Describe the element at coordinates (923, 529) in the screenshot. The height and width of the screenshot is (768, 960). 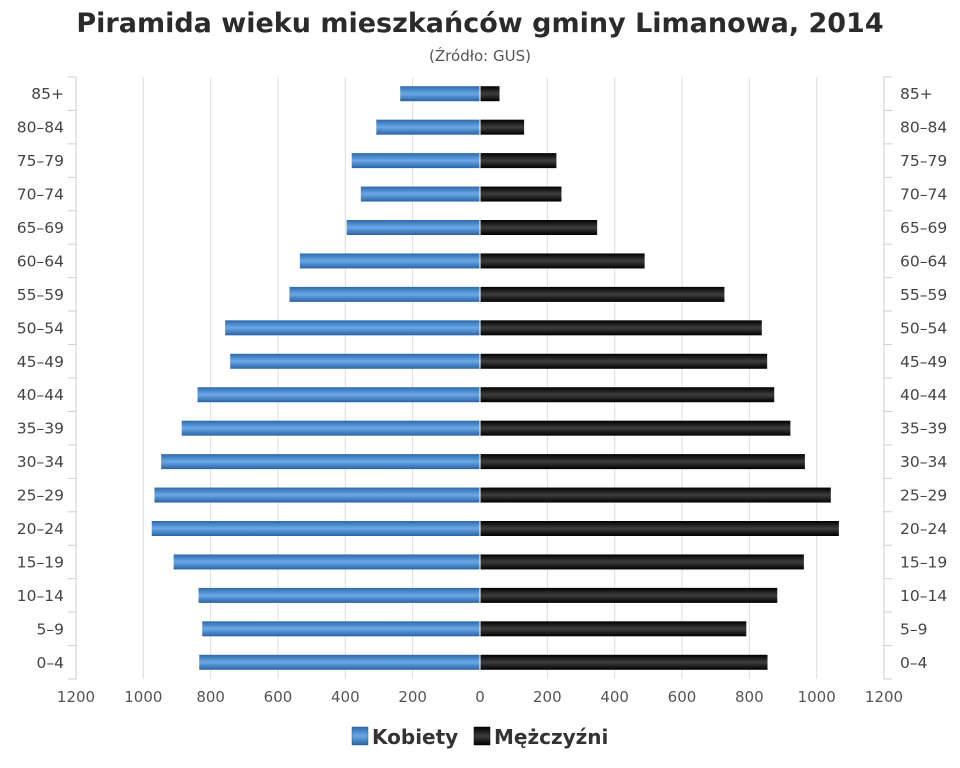
I see `category-label-right: 20–24` at that location.